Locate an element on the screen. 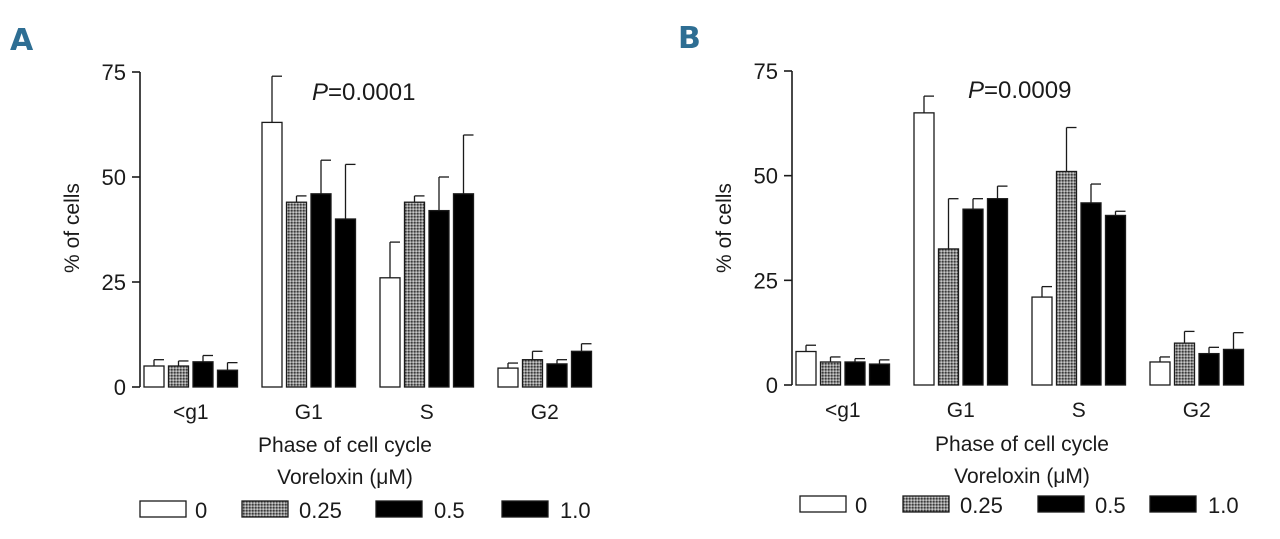  panel-b-p-value: P=0.0009 is located at coordinates (1019, 90).